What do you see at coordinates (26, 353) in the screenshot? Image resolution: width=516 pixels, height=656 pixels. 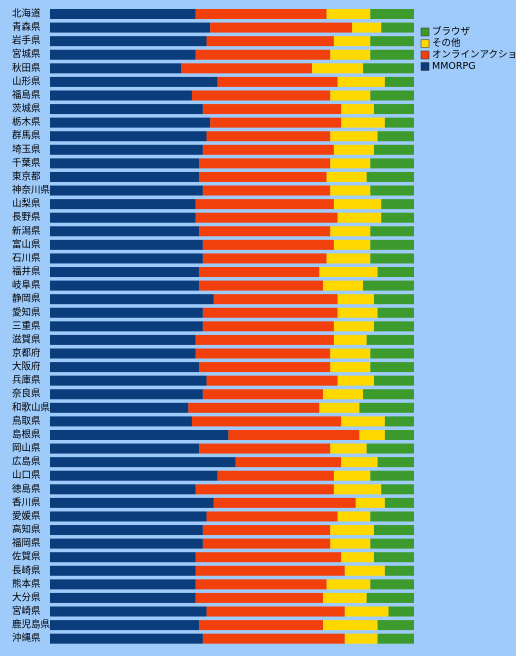 I see `y-tick-label: 京都府` at bounding box center [26, 353].